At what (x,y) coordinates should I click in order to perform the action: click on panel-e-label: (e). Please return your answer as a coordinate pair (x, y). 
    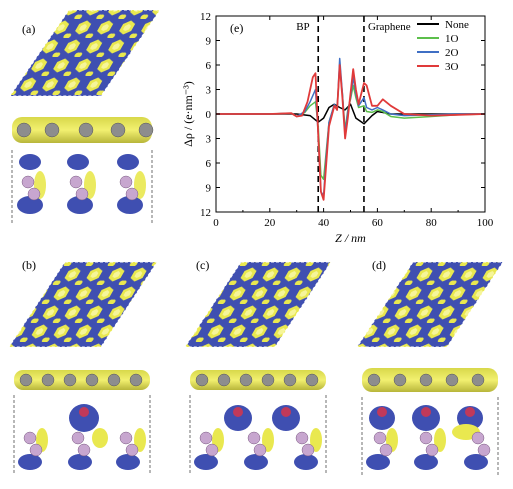
    Looking at the image, I should click on (236, 28).